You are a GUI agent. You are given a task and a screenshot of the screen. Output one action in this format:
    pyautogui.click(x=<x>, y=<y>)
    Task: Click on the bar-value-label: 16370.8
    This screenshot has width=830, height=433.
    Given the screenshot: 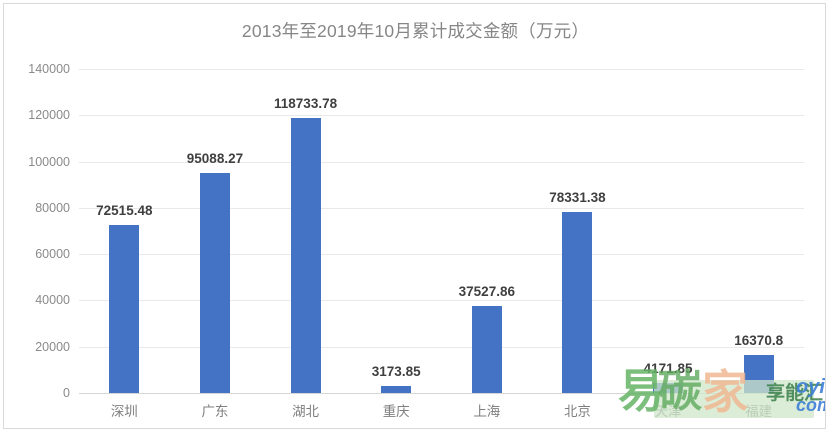 What is the action you would take?
    pyautogui.click(x=759, y=341)
    